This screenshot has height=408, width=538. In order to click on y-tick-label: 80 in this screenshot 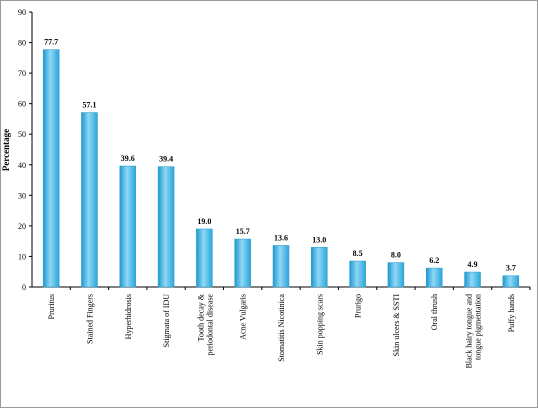, I will do `click(22, 43)`.